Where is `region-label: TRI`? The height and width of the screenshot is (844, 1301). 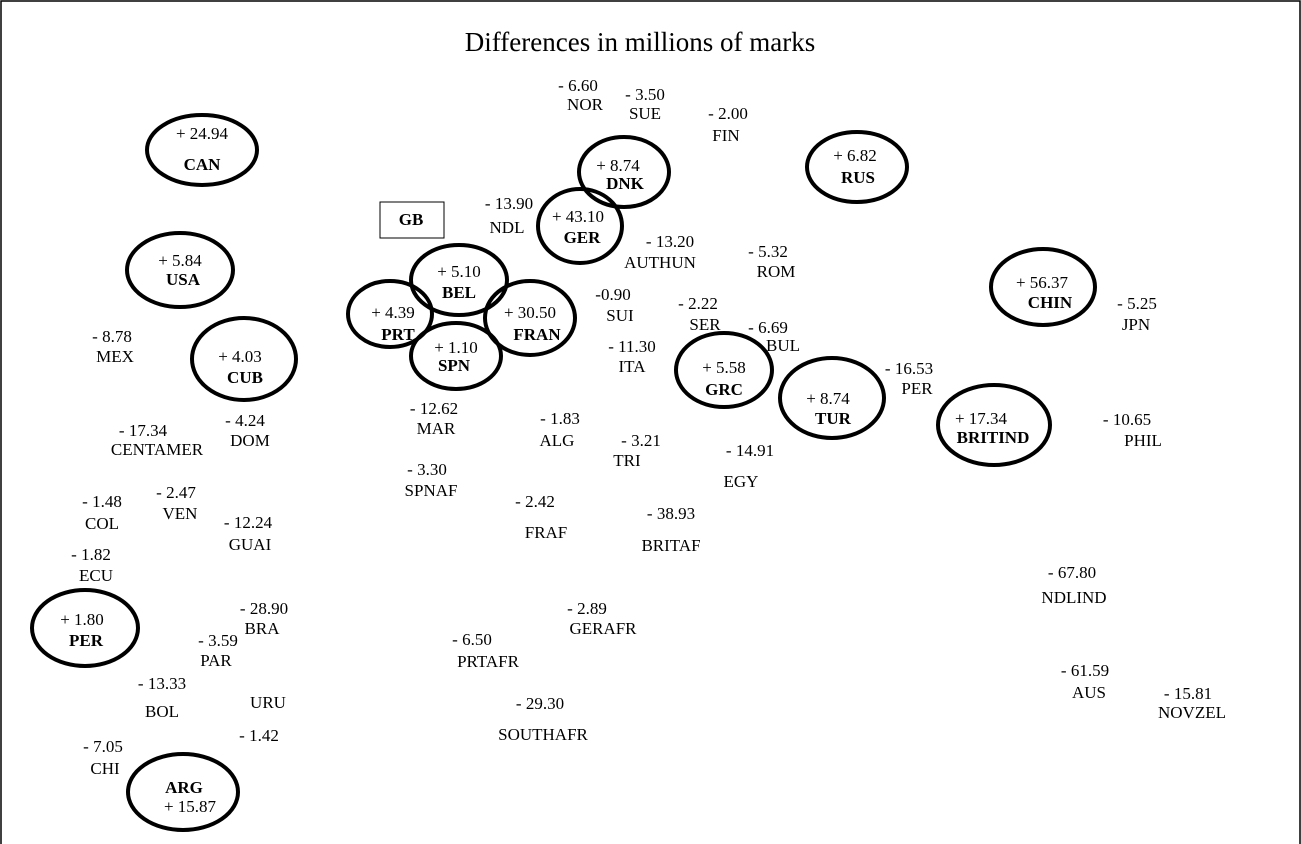
region-label: TRI is located at coordinates (627, 460).